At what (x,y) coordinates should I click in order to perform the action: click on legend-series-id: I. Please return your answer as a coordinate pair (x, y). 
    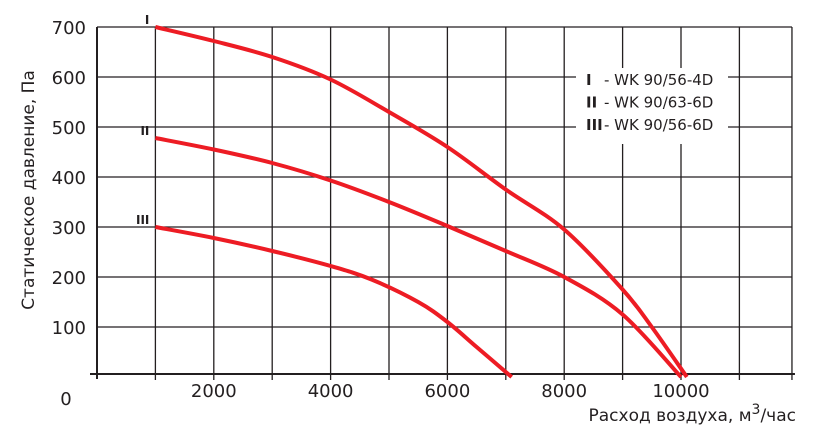
    Looking at the image, I should click on (589, 80).